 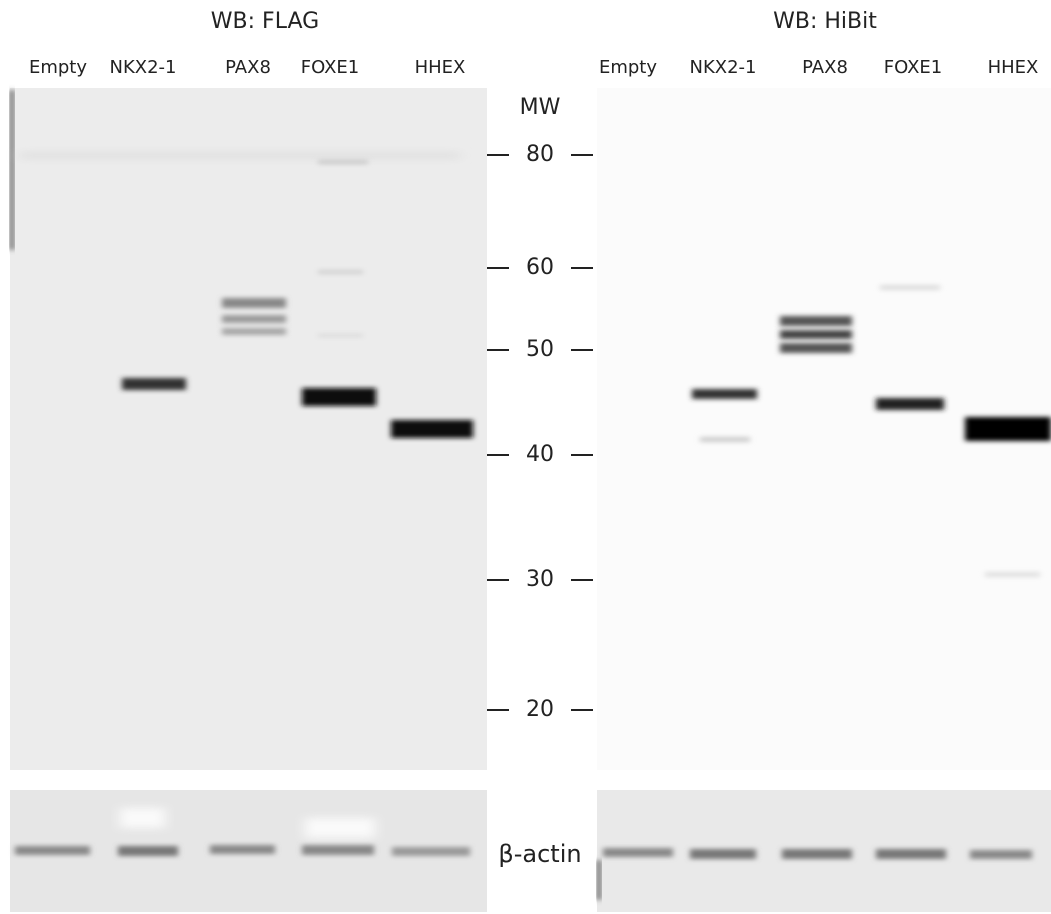 What do you see at coordinates (540, 154) in the screenshot?
I see `mw-marker: 80` at bounding box center [540, 154].